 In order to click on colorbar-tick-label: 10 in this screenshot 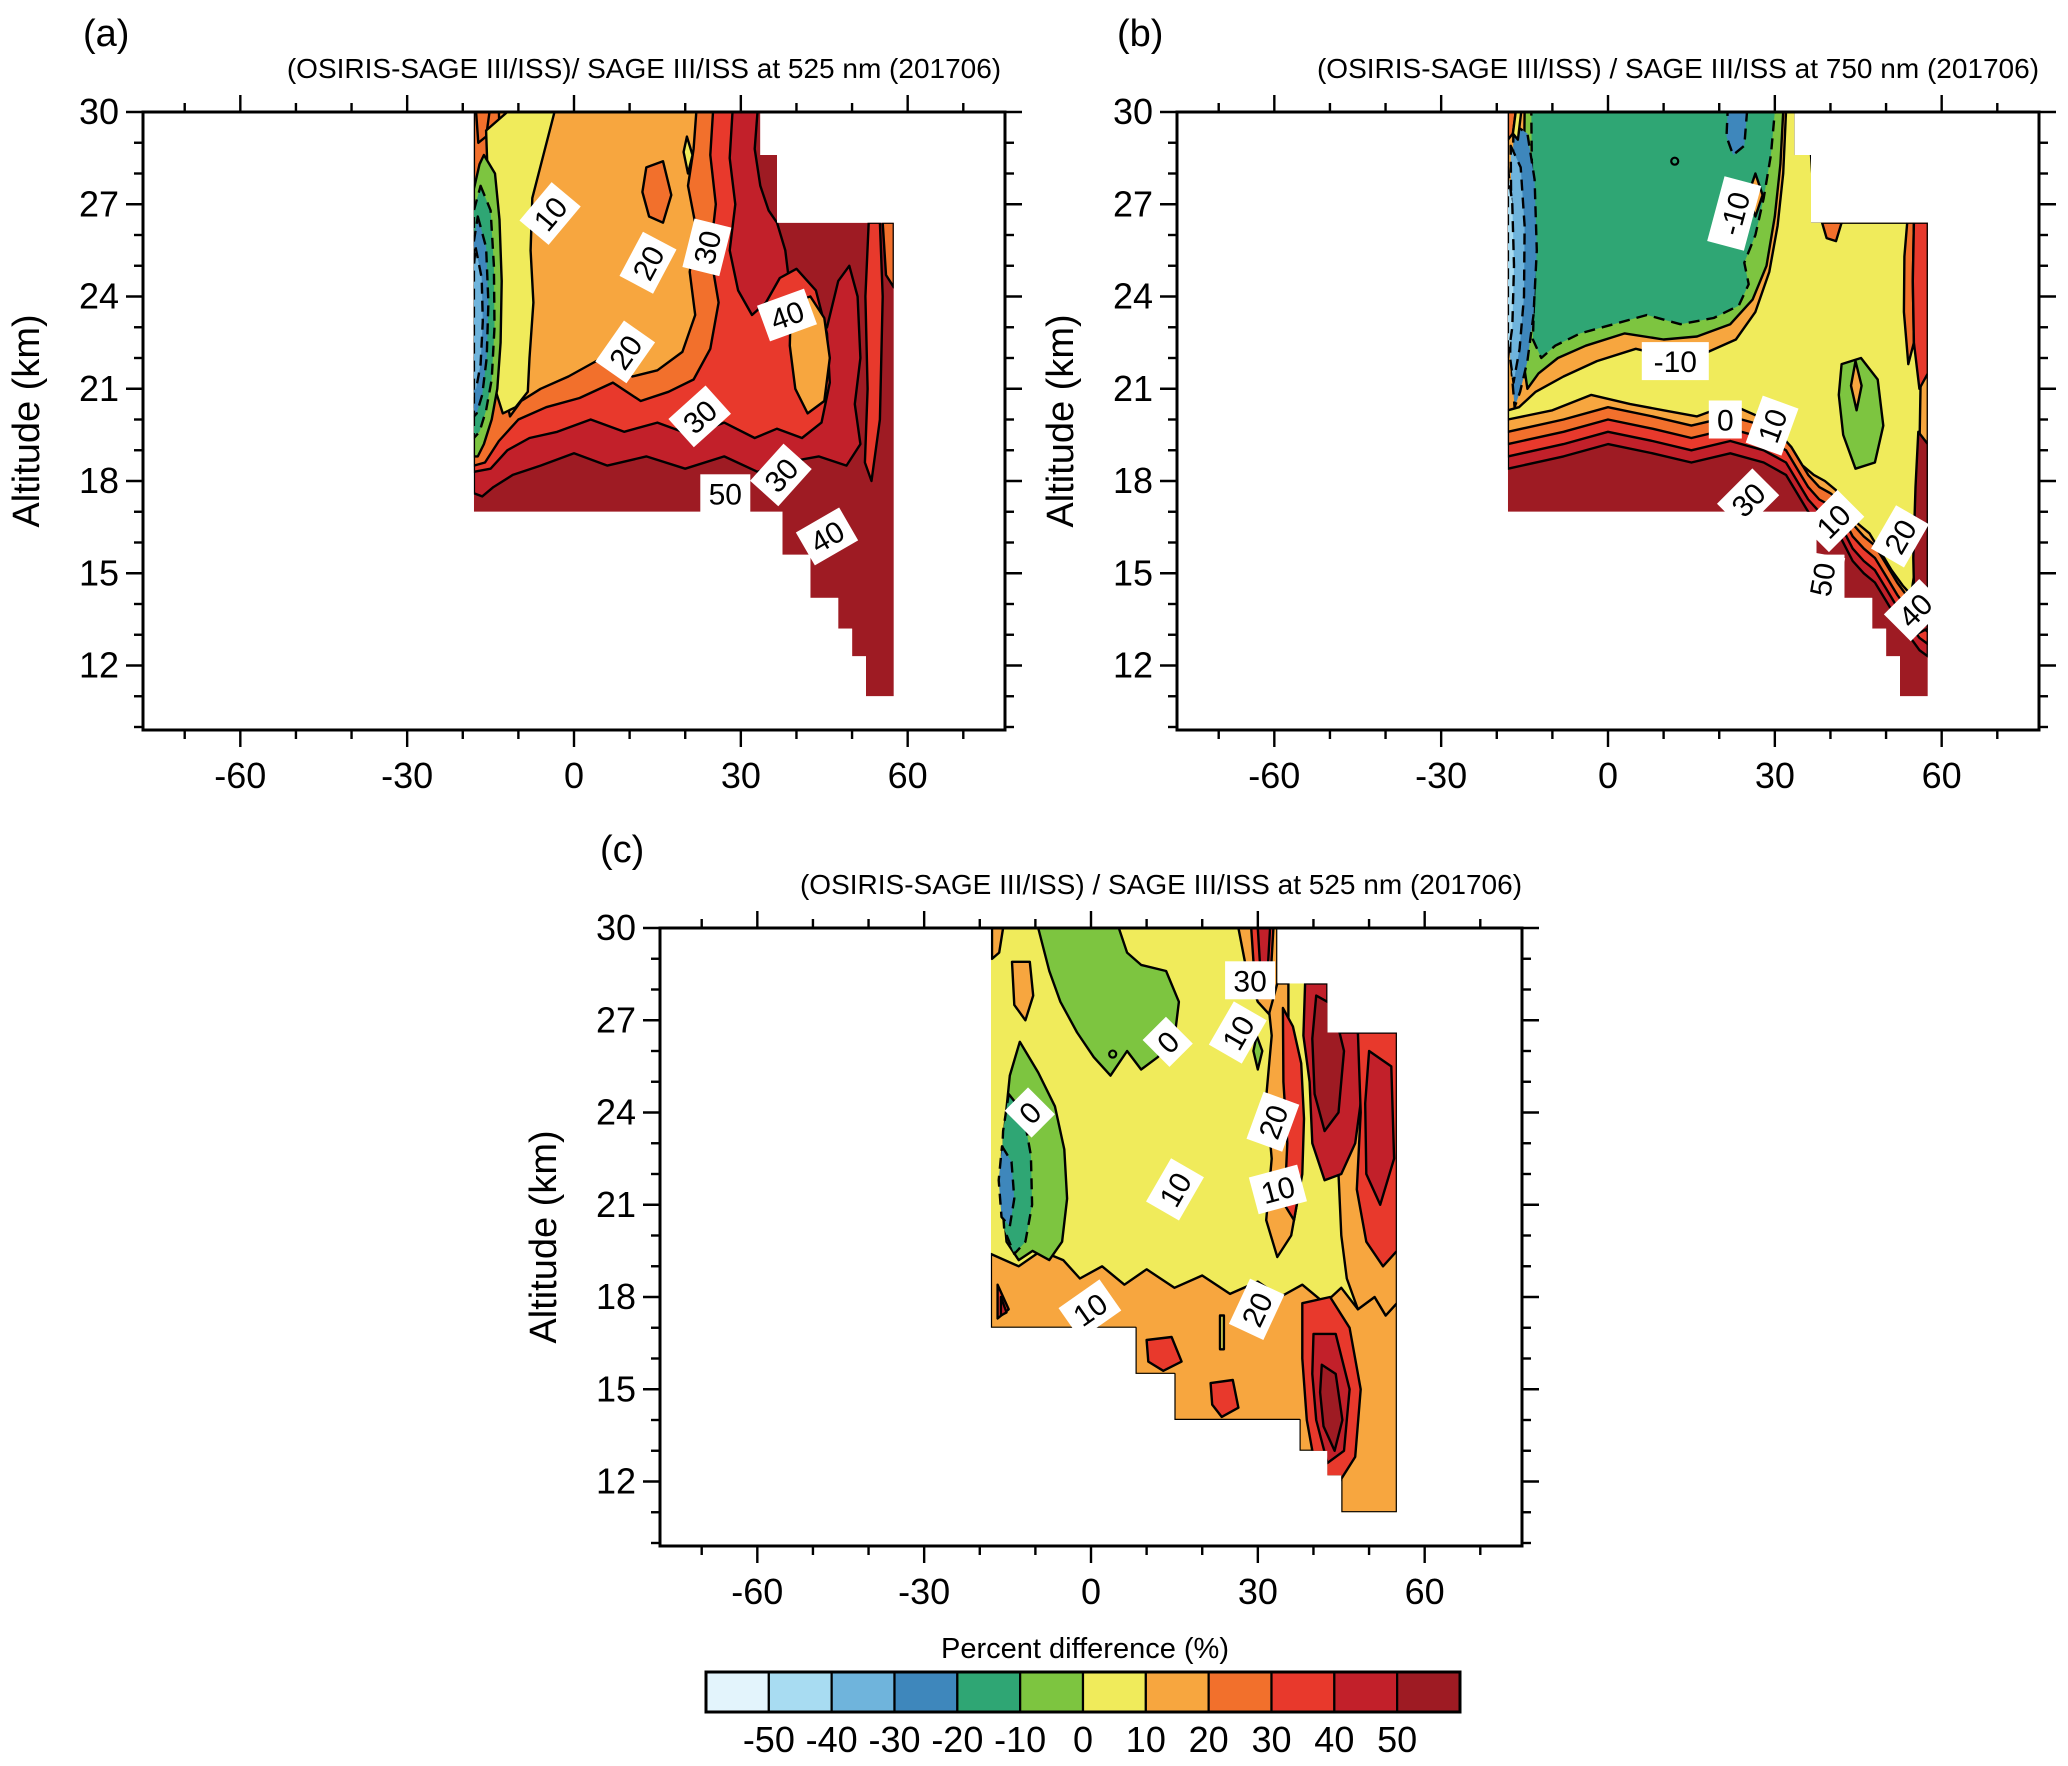, I will do `click(1146, 1739)`.